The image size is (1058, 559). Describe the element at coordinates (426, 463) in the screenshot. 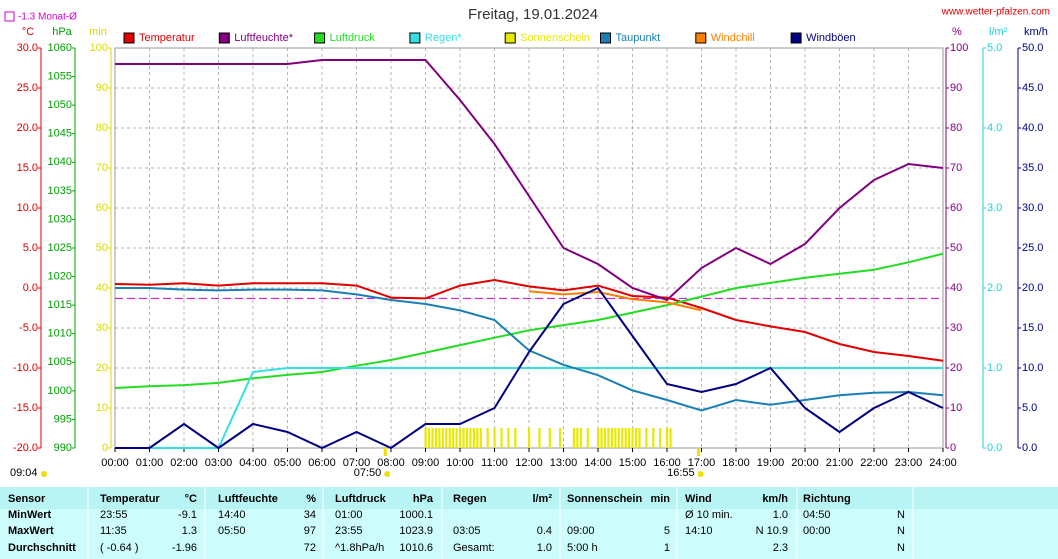

I see `x-tick-label: 09:00` at that location.